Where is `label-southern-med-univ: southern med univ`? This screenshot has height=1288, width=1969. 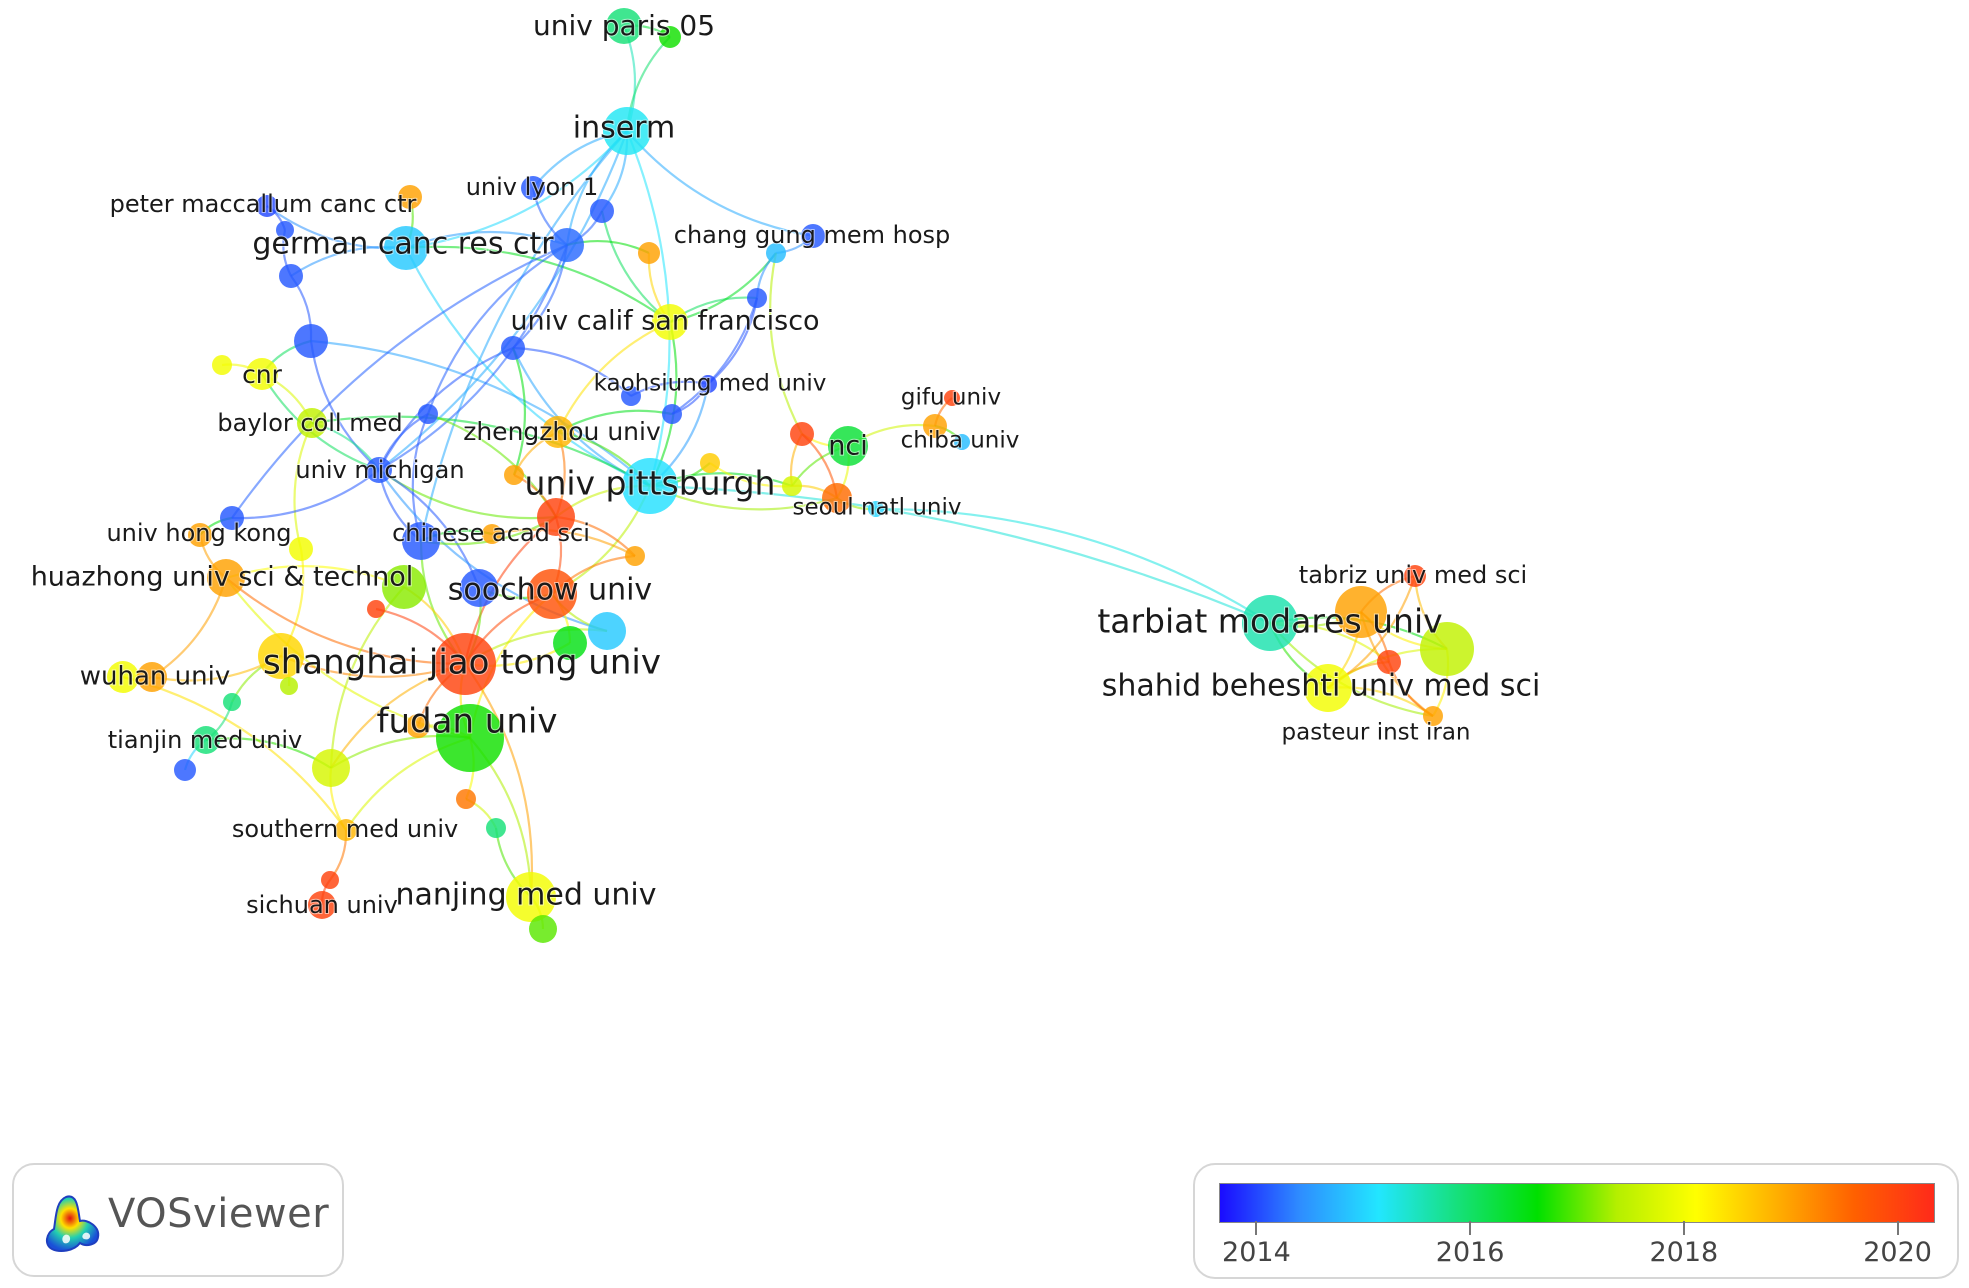 label-southern-med-univ: southern med univ is located at coordinates (345, 829).